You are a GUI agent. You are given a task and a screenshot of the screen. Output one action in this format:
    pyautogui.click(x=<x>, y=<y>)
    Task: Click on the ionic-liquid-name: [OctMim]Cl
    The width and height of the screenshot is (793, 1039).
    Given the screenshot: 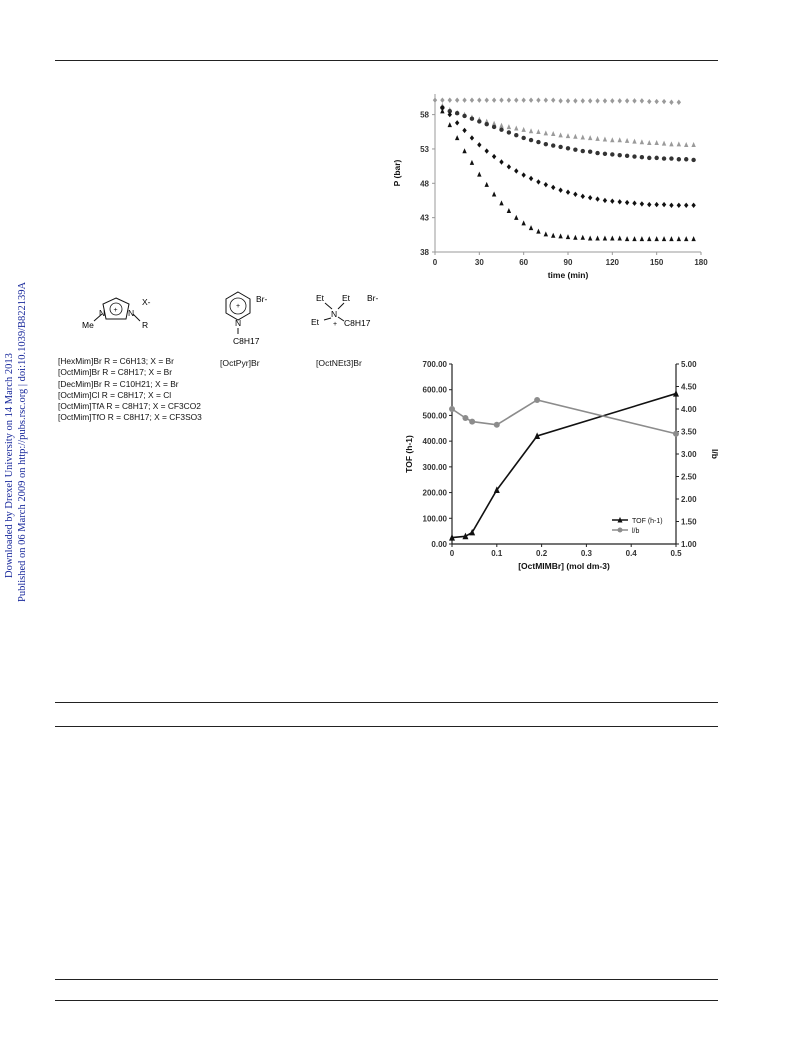 What is the action you would take?
    pyautogui.click(x=79, y=394)
    